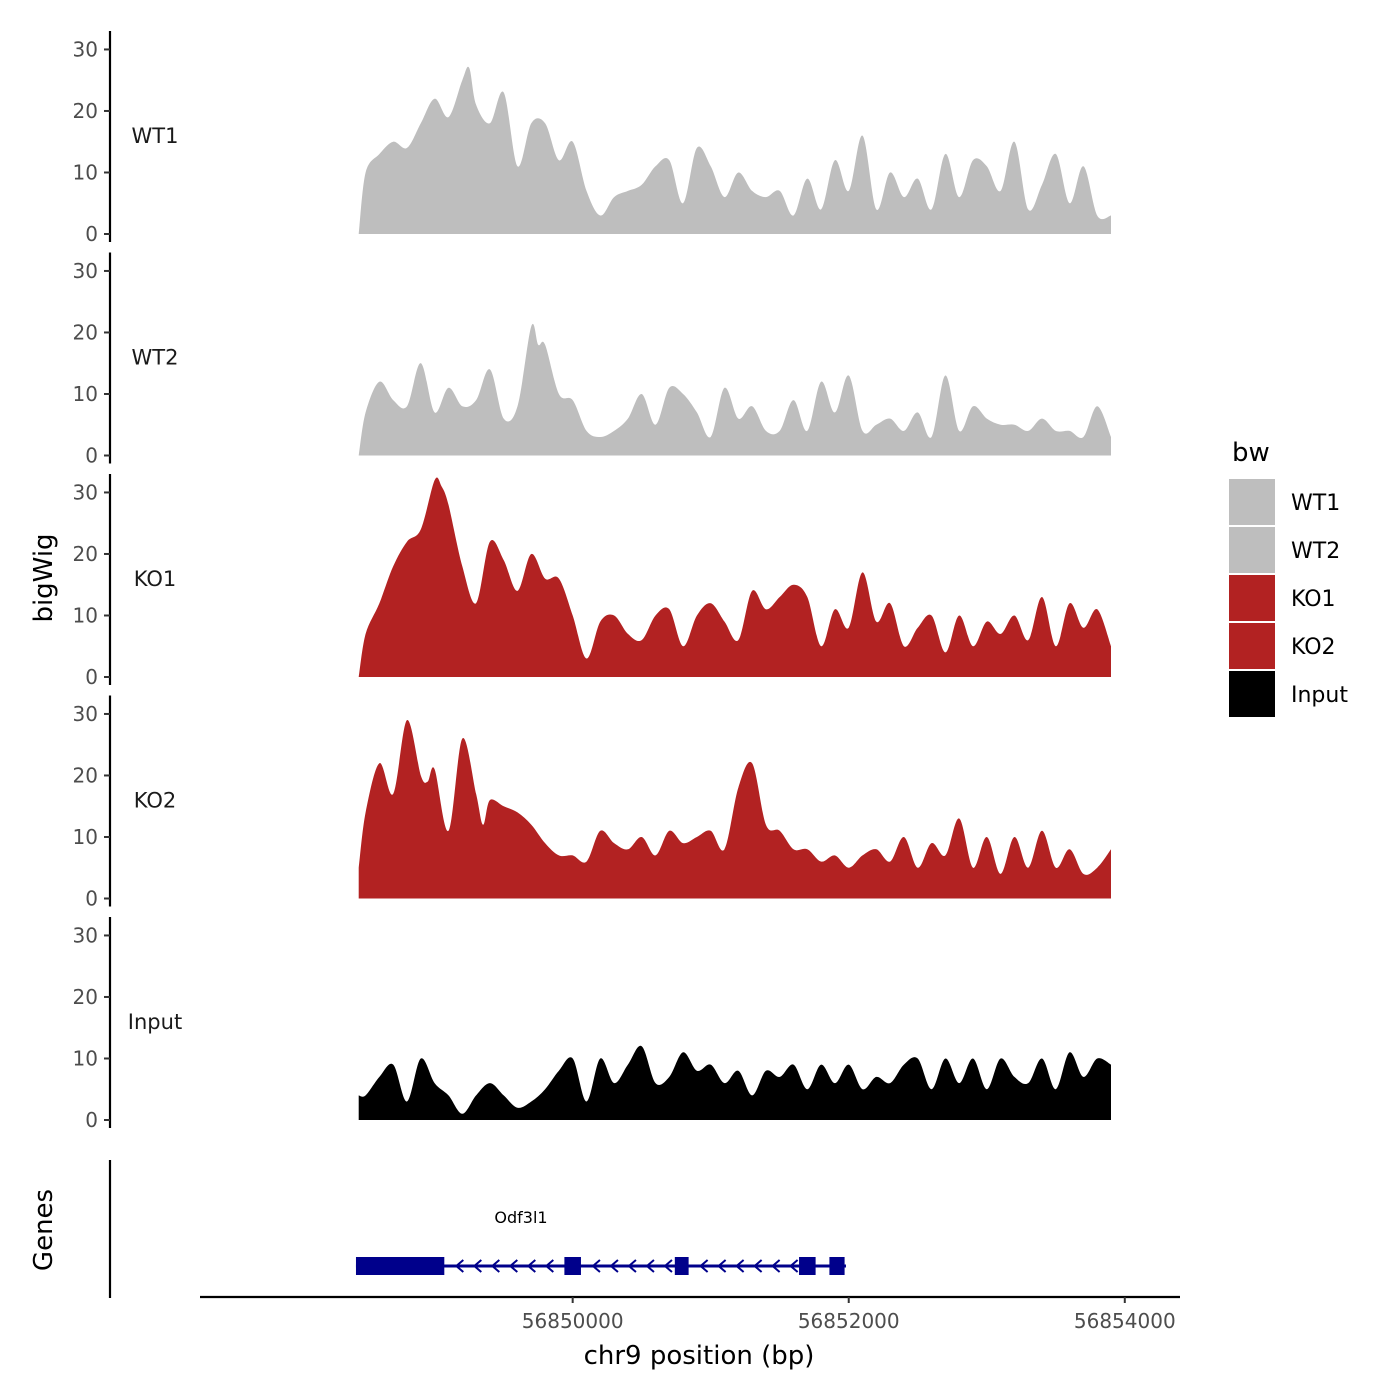 The image size is (1400, 1400). Describe the element at coordinates (155, 1022) in the screenshot. I see `track-label-input: Input` at that location.